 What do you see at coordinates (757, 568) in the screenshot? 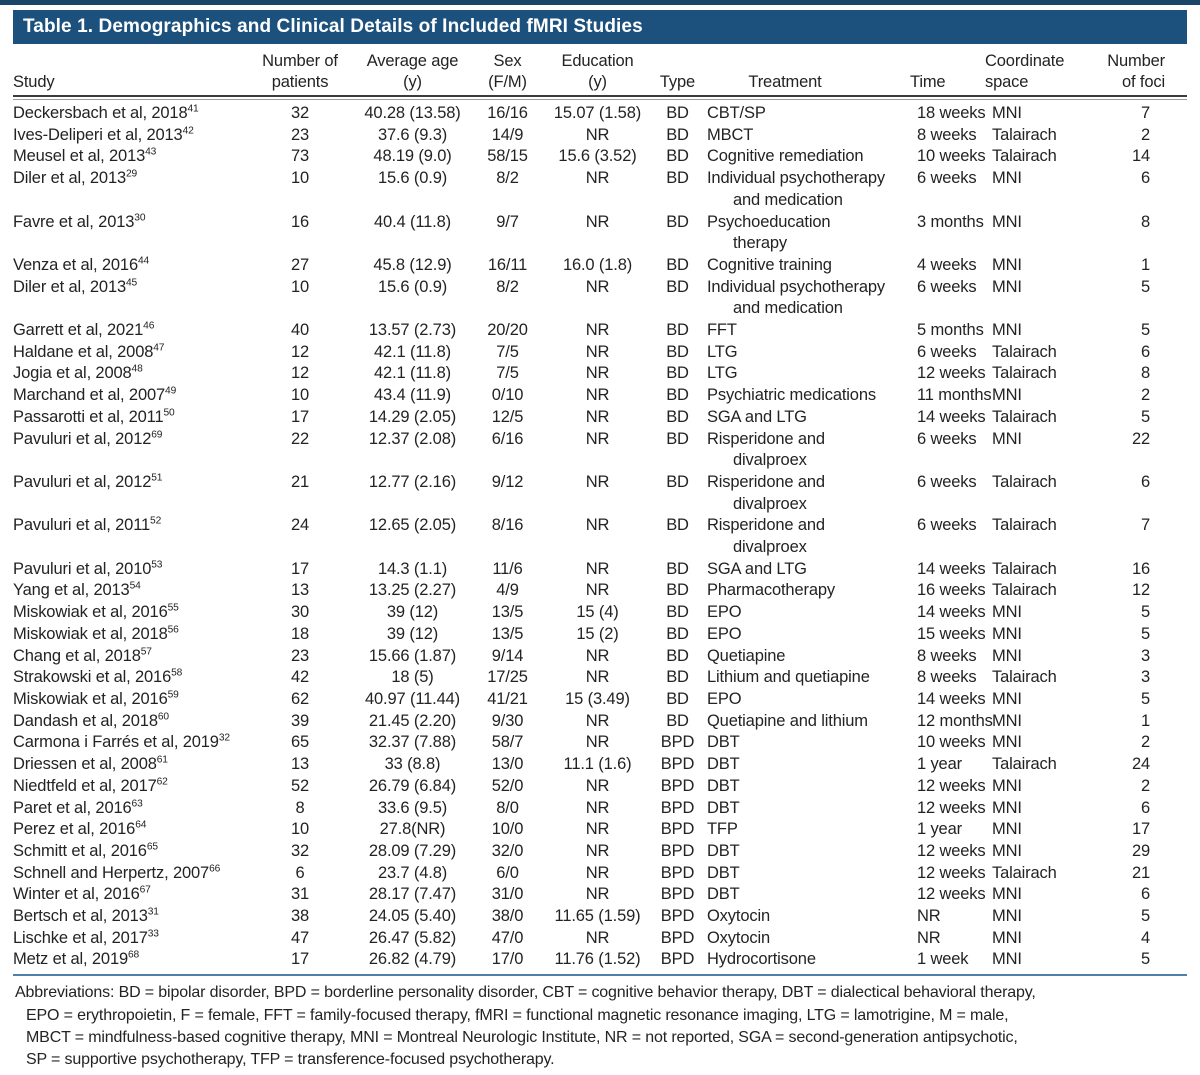
I see `cell-treatment: SGA and LTG` at bounding box center [757, 568].